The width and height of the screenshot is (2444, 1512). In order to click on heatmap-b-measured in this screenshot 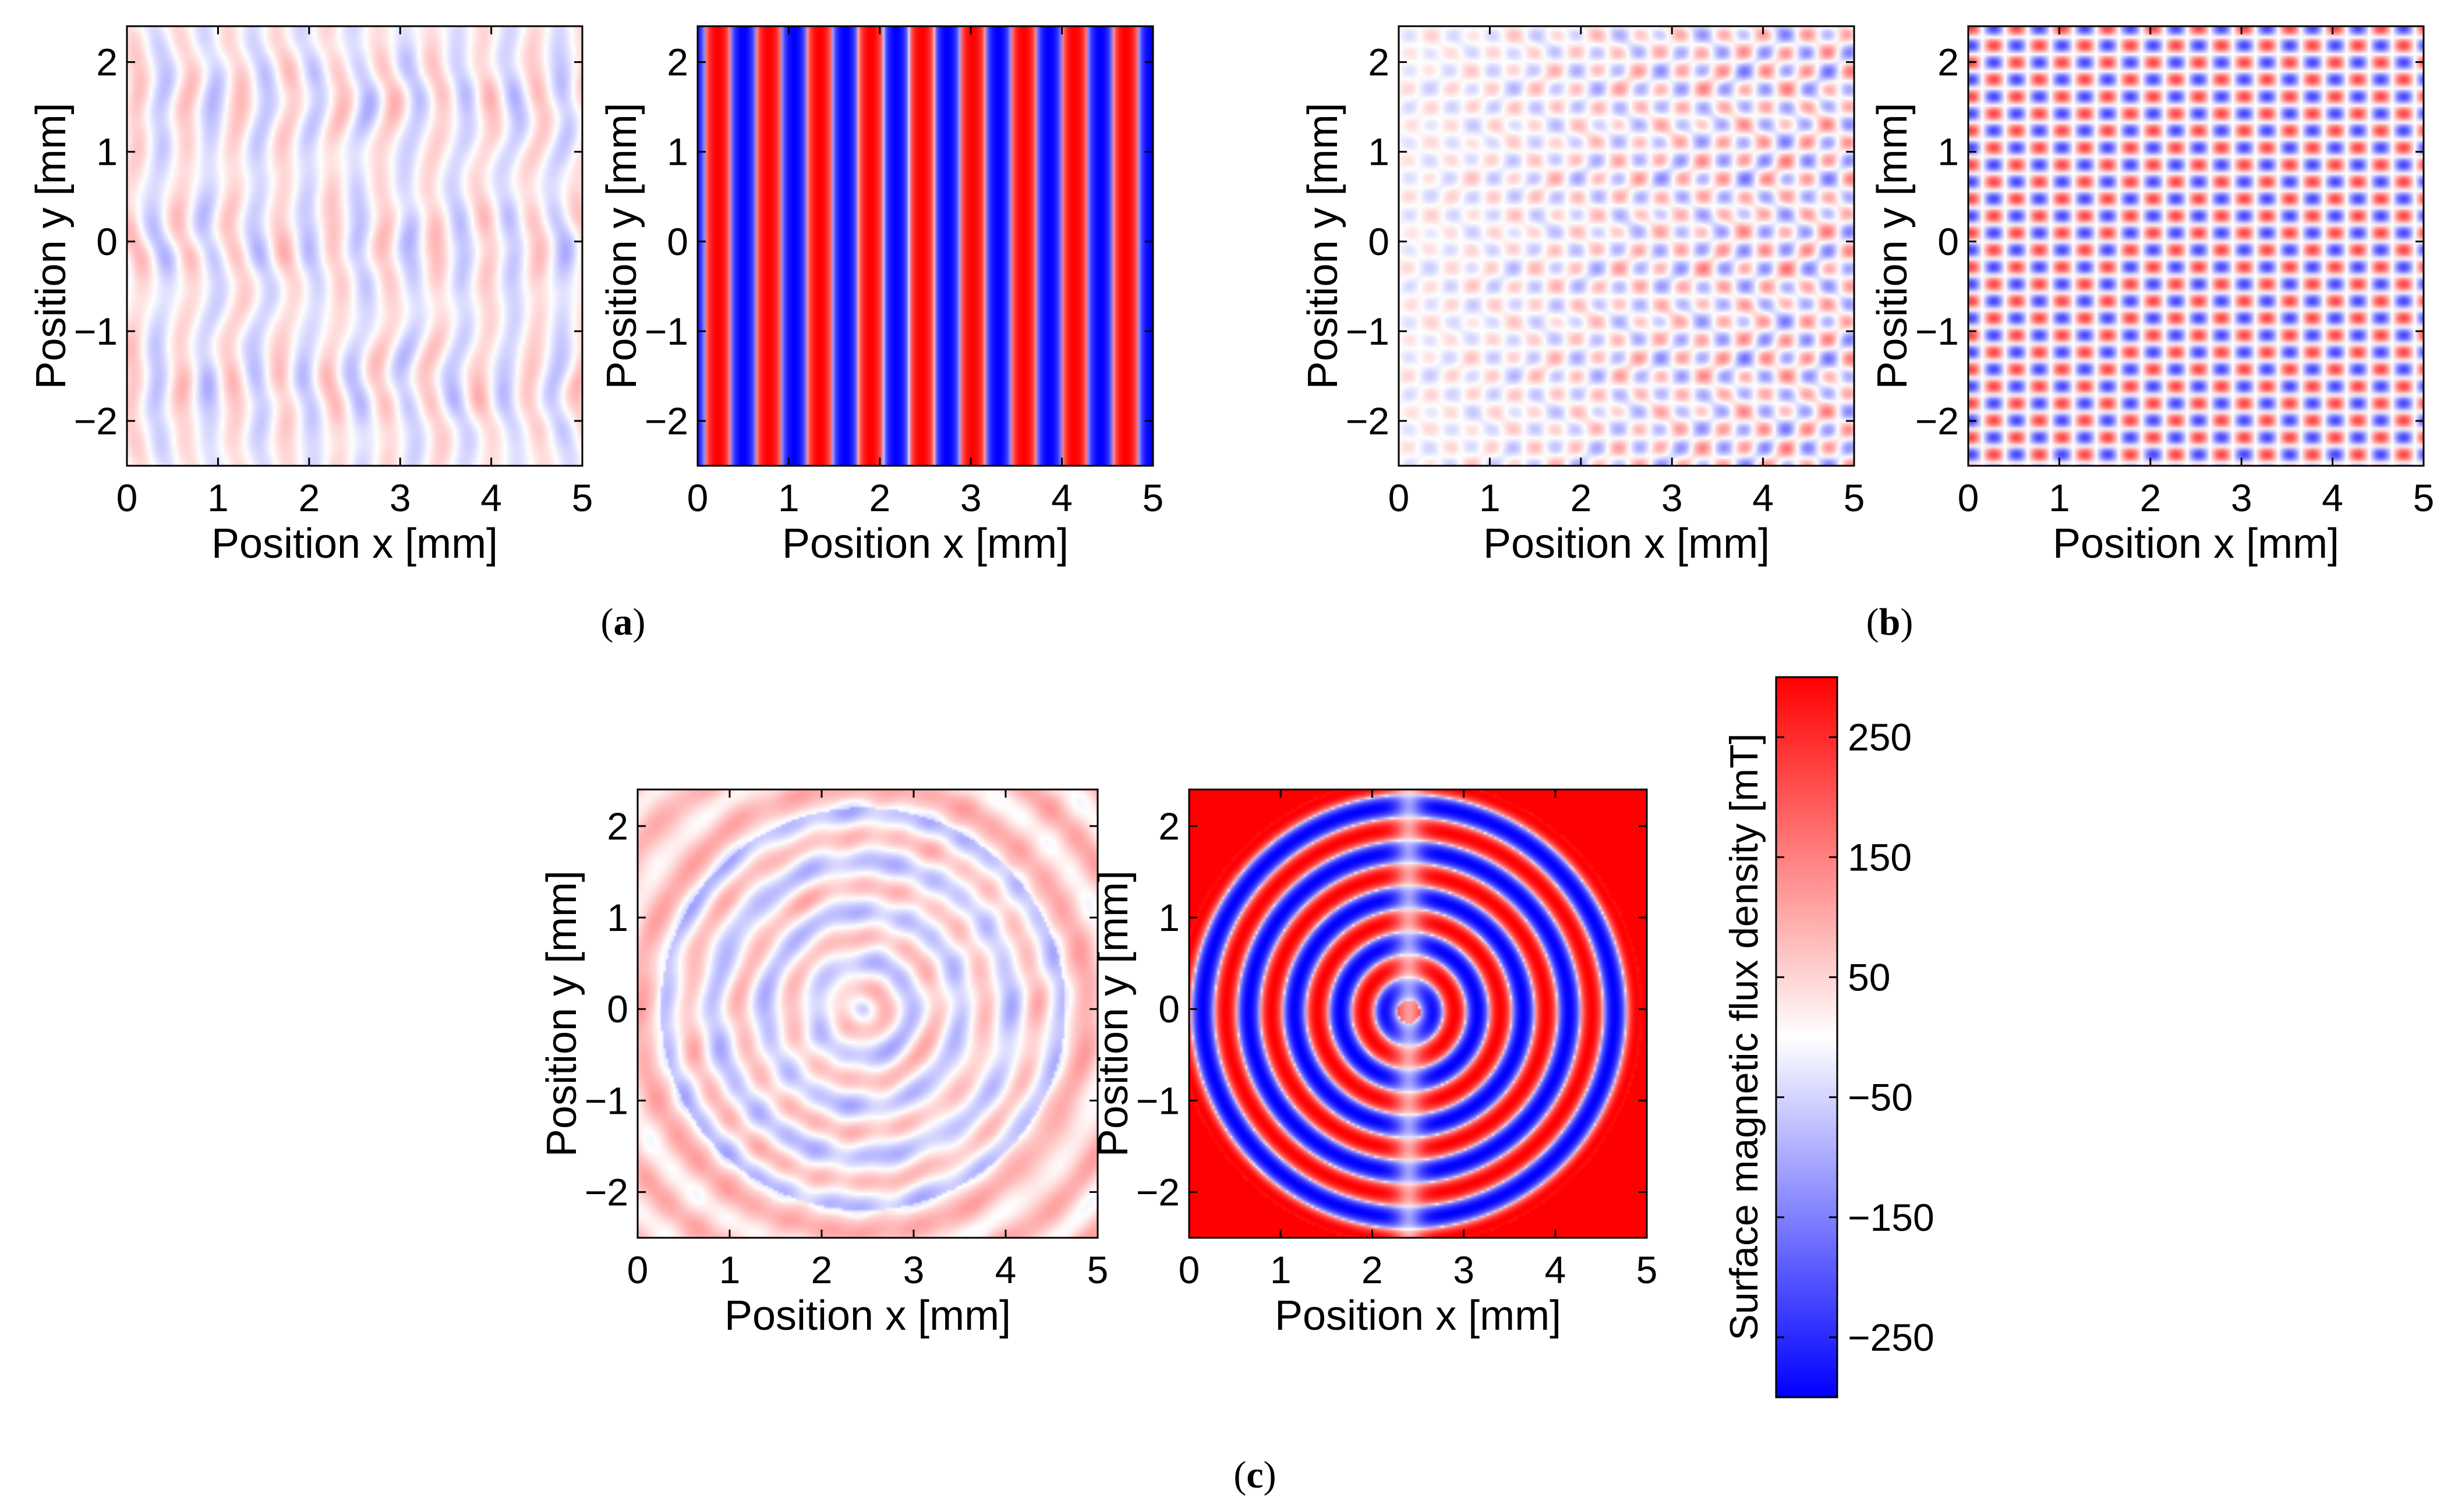, I will do `click(1626, 246)`.